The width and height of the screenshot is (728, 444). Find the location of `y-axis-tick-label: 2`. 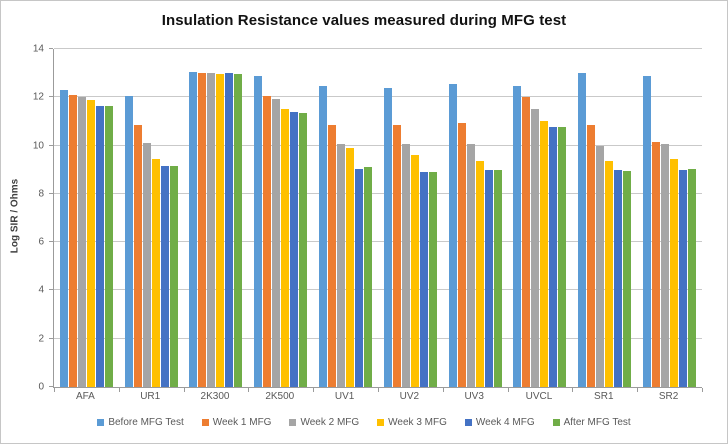

y-axis-tick-label: 2 is located at coordinates (41, 339).